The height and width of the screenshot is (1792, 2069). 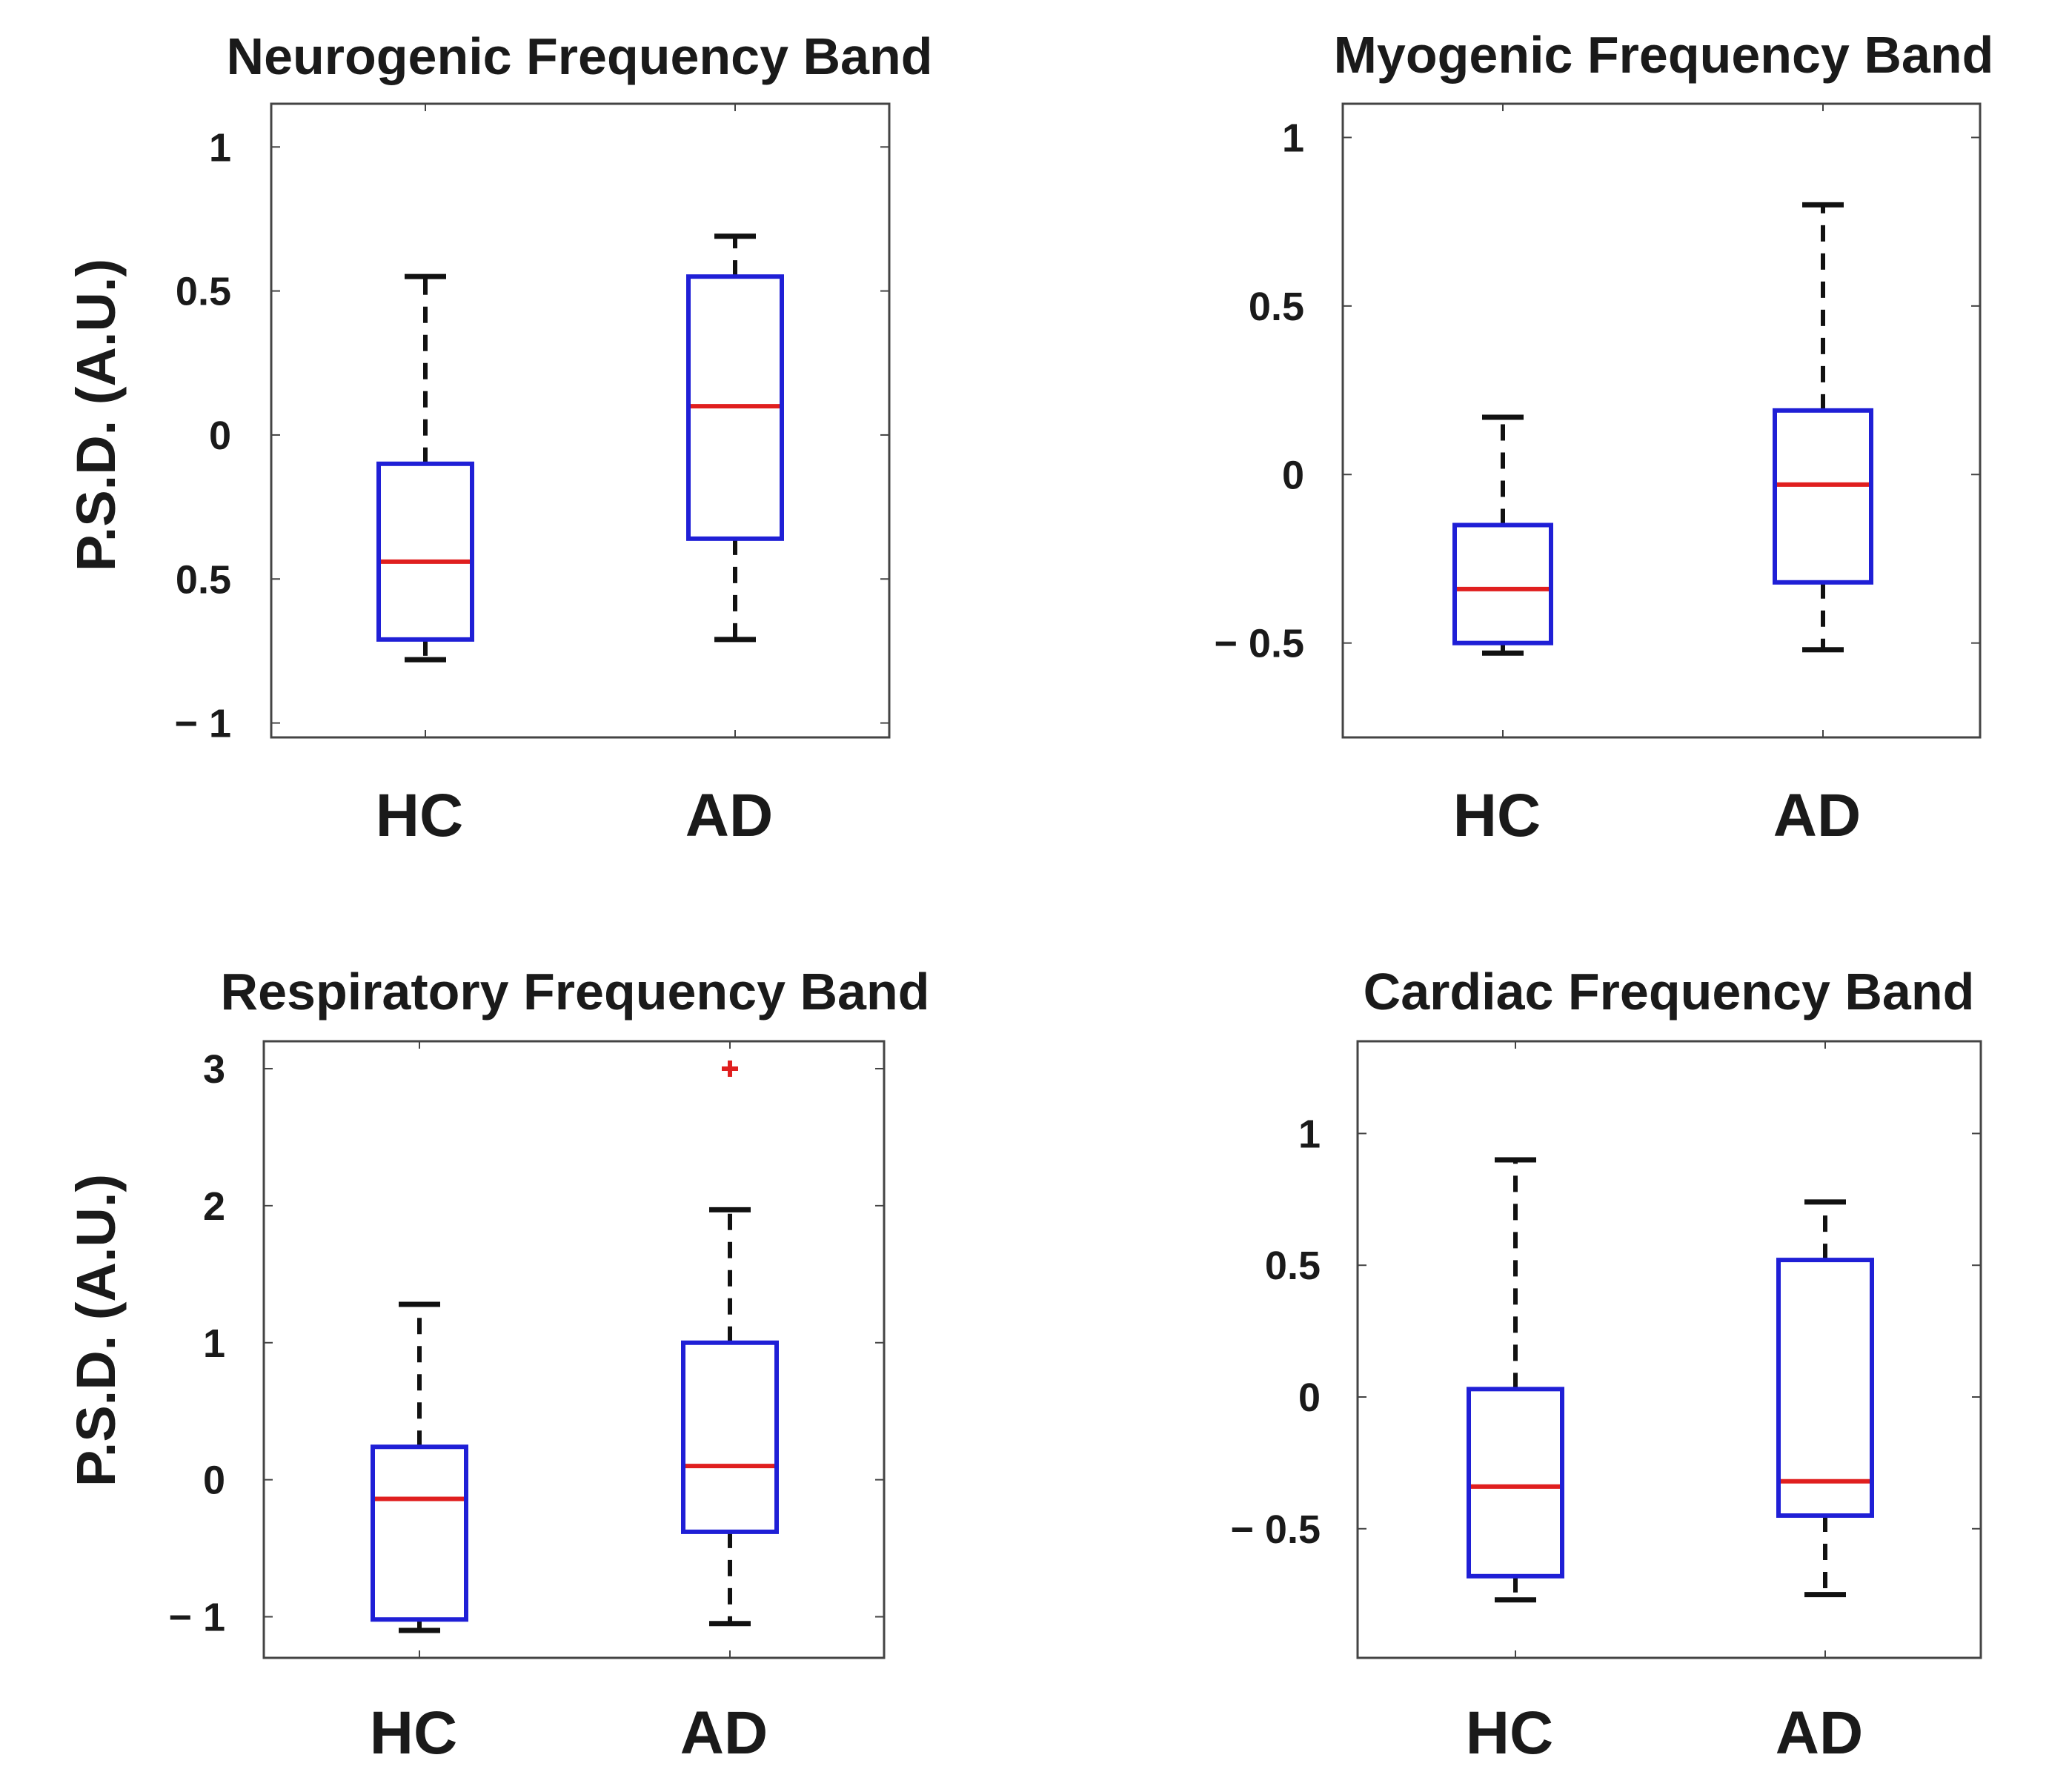 What do you see at coordinates (575, 992) in the screenshot?
I see `chart-title: Respiratory Frequency Band` at bounding box center [575, 992].